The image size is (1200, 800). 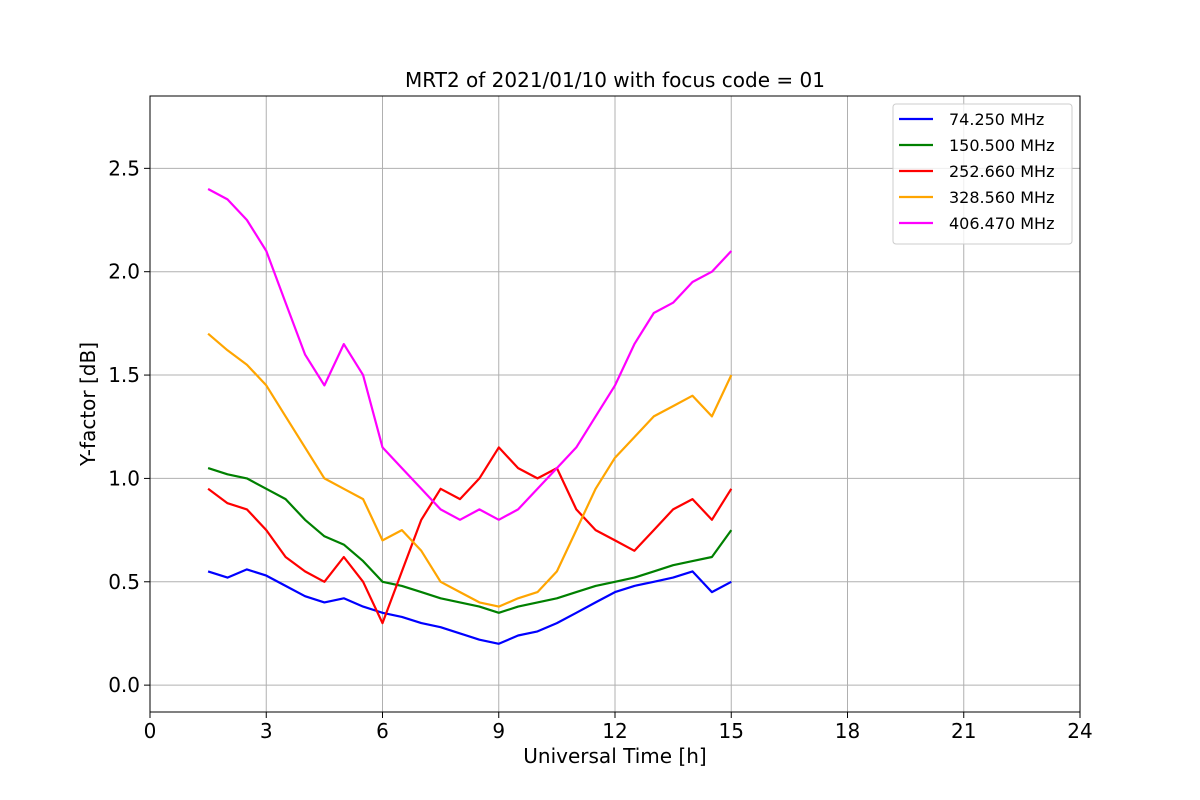 I want to click on y-tick-label: 0.0, so click(x=124, y=685).